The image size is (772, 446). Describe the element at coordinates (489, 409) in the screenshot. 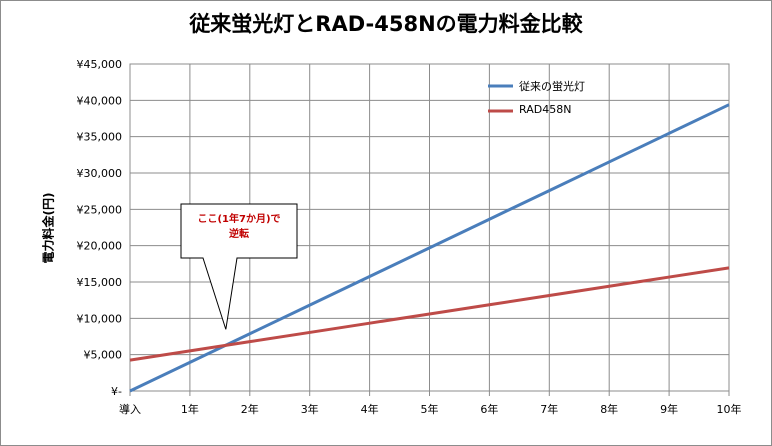

I see `x-tick-label: 6年` at that location.